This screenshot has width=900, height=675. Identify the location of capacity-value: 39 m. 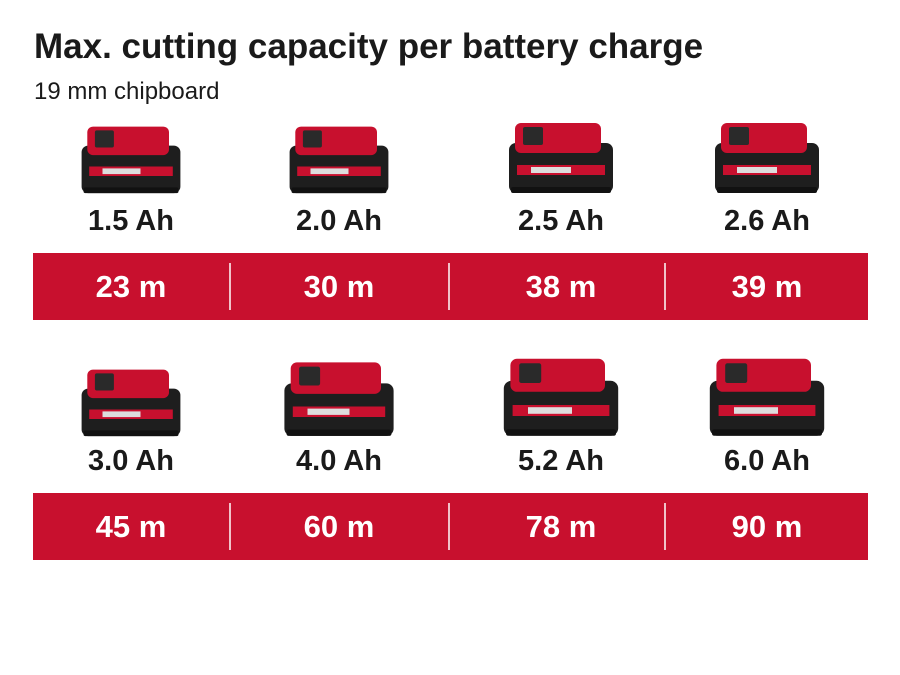
(767, 286).